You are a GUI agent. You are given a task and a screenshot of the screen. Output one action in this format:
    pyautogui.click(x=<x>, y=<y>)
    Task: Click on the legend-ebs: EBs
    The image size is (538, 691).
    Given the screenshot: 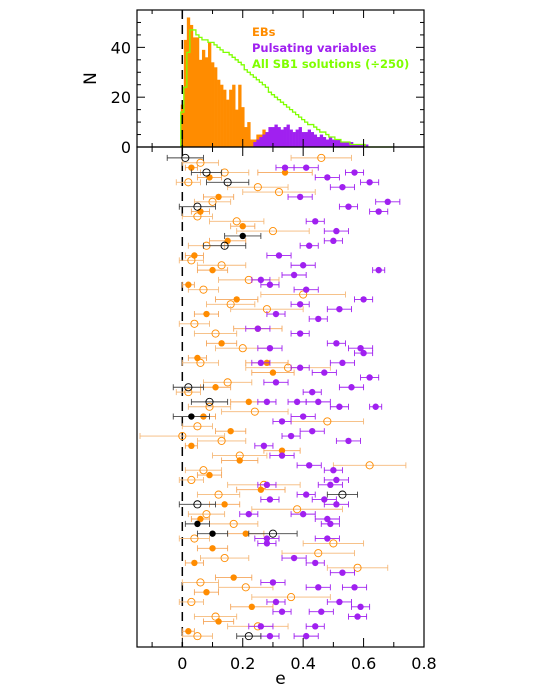 What is the action you would take?
    pyautogui.click(x=264, y=32)
    